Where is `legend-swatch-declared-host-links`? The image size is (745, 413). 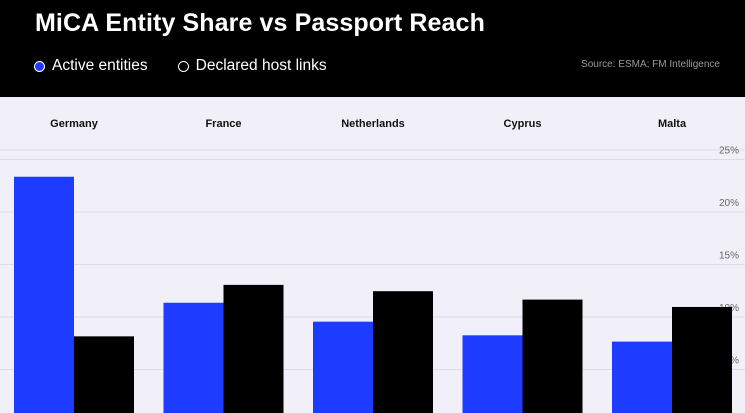
legend-swatch-declared-host-links is located at coordinates (183, 66).